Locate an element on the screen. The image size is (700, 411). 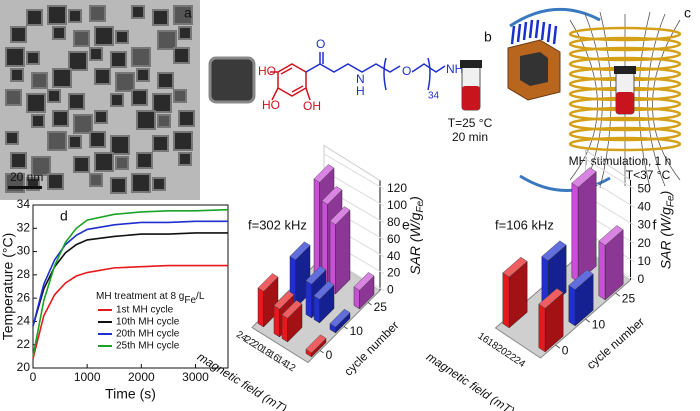
subtitle: f=302 kHz is located at coordinates (277, 224).